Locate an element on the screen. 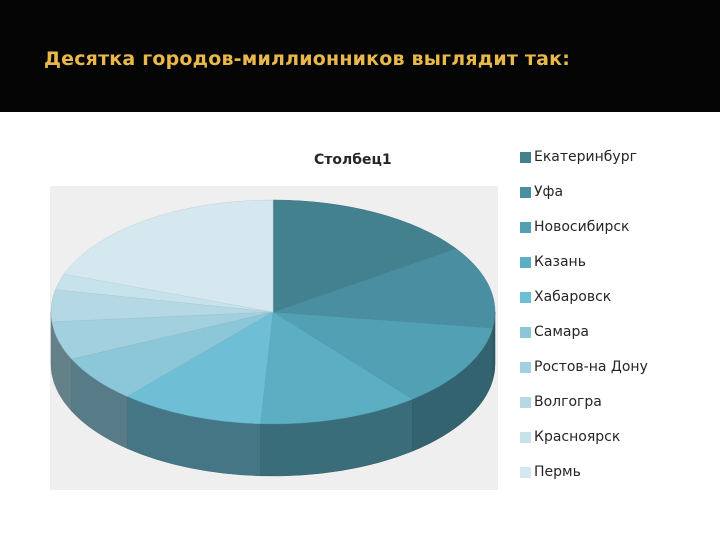  legend-label: Новосибирск is located at coordinates (582, 227).